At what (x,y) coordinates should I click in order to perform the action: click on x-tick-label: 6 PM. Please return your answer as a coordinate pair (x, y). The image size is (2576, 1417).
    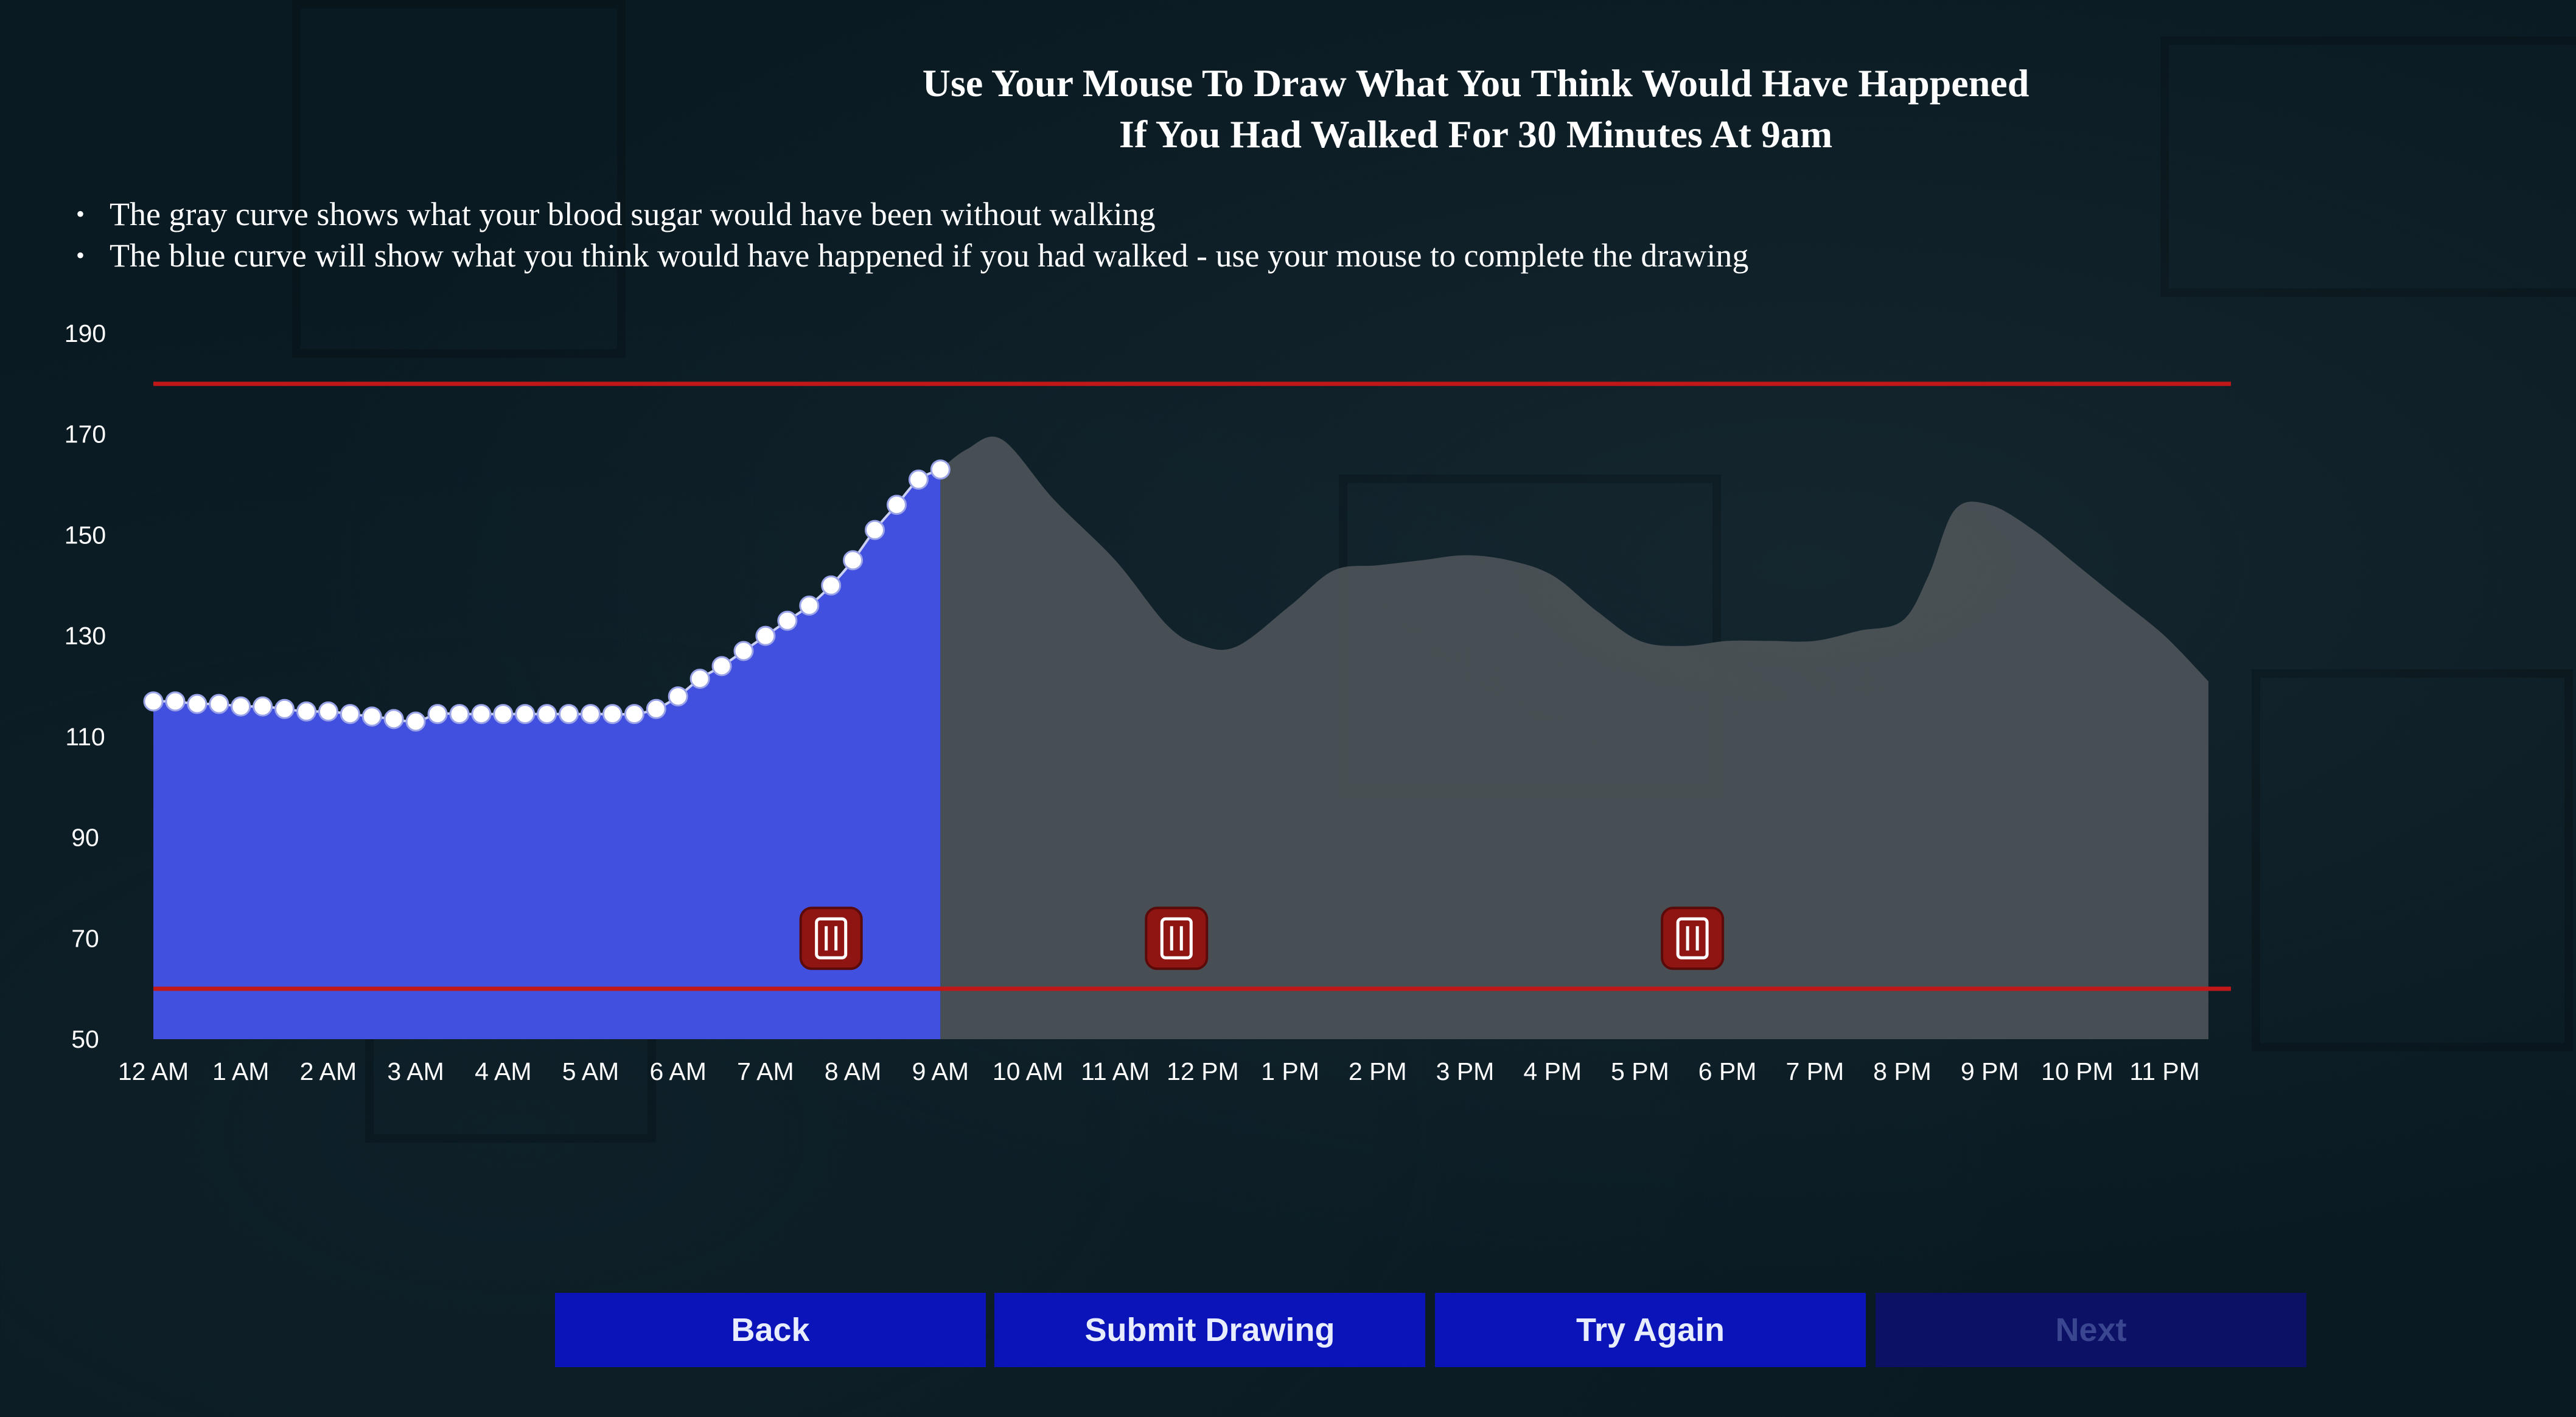
    Looking at the image, I should click on (1727, 1071).